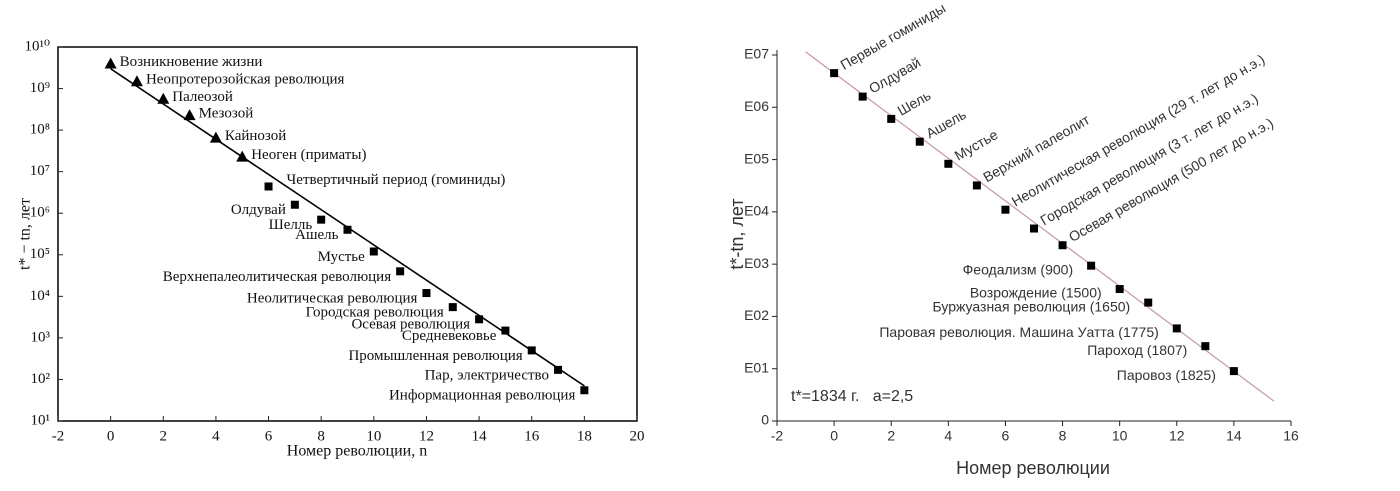 The height and width of the screenshot is (491, 1400). Describe the element at coordinates (487, 375) in the screenshot. I see `point-label: Пар, электричество` at that location.